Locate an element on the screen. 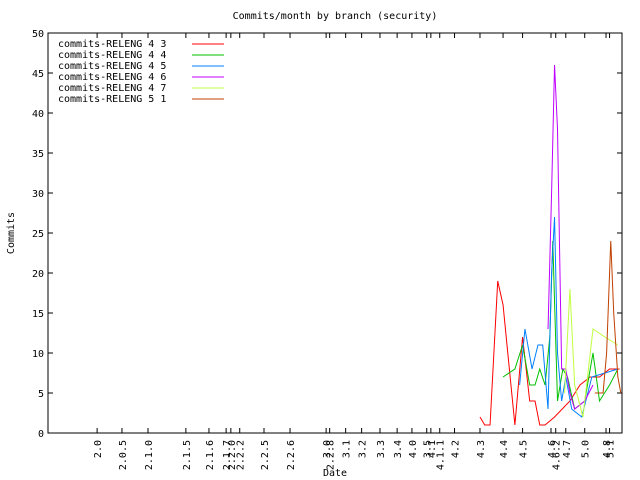  x-tick-label: 2.1.6 is located at coordinates (210, 455).